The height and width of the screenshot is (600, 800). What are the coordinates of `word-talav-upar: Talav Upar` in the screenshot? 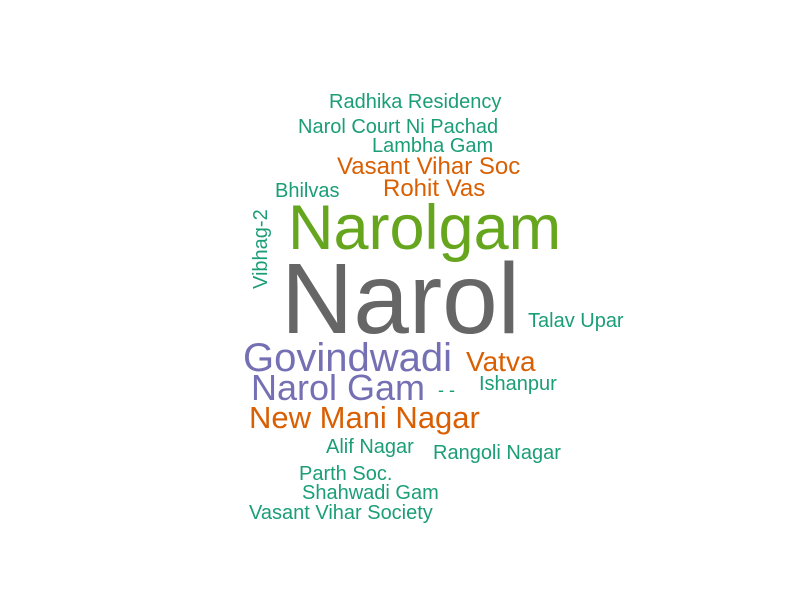 It's located at (576, 321).